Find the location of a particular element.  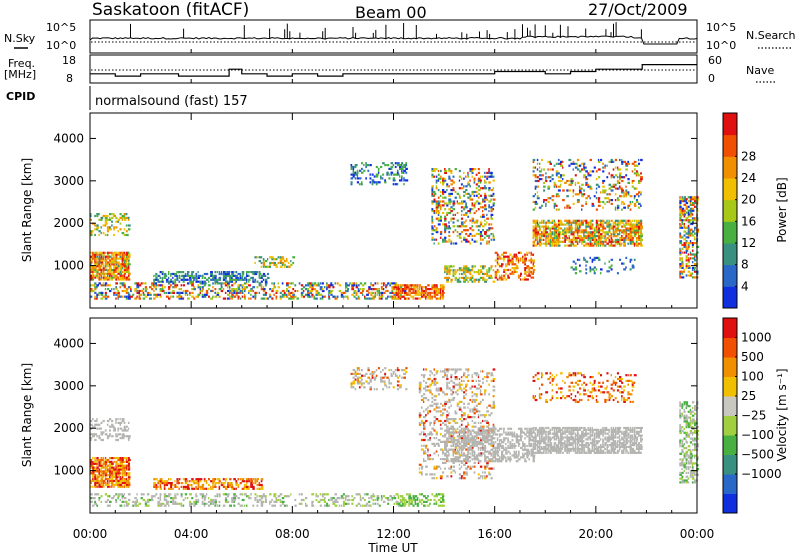

colorbar-tick-label: 100 is located at coordinates (752, 377).